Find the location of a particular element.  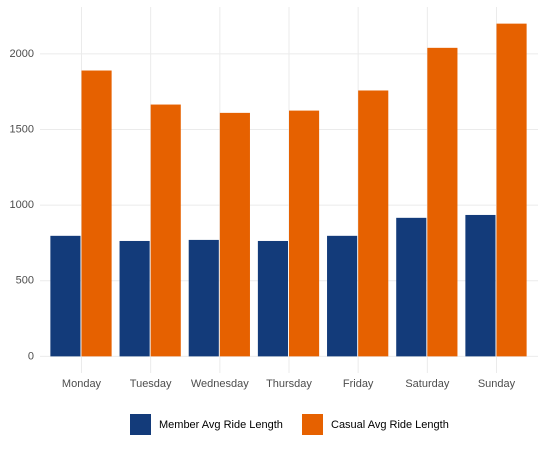

x-tick-label: Monday is located at coordinates (82, 384).